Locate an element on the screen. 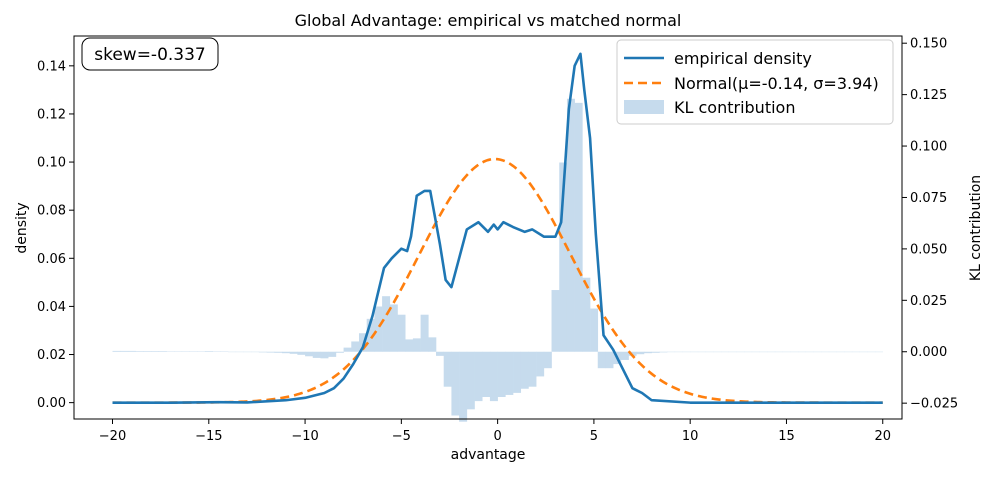  skew-annotation-text: skew=-0.337 is located at coordinates (150, 55).